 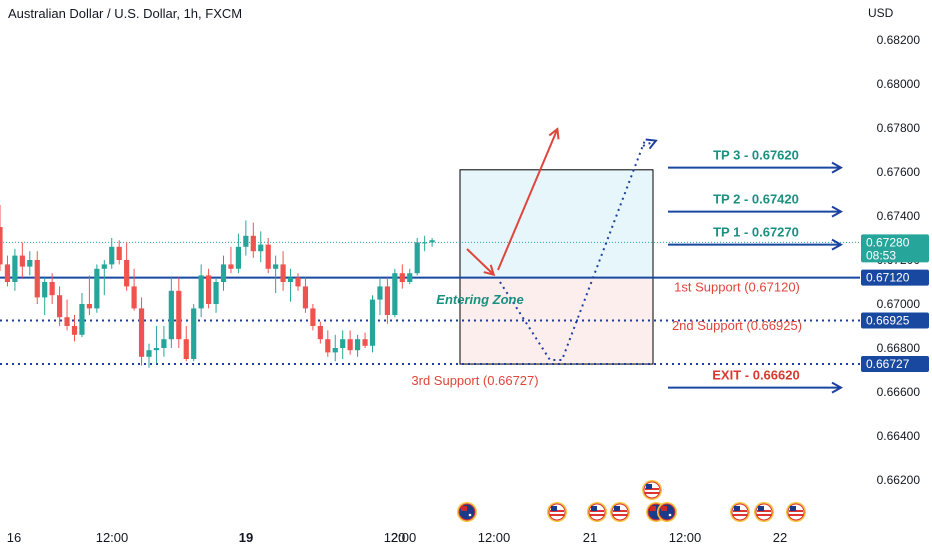 I want to click on support-2-price-tag-text: 0.66925, so click(x=888, y=321).